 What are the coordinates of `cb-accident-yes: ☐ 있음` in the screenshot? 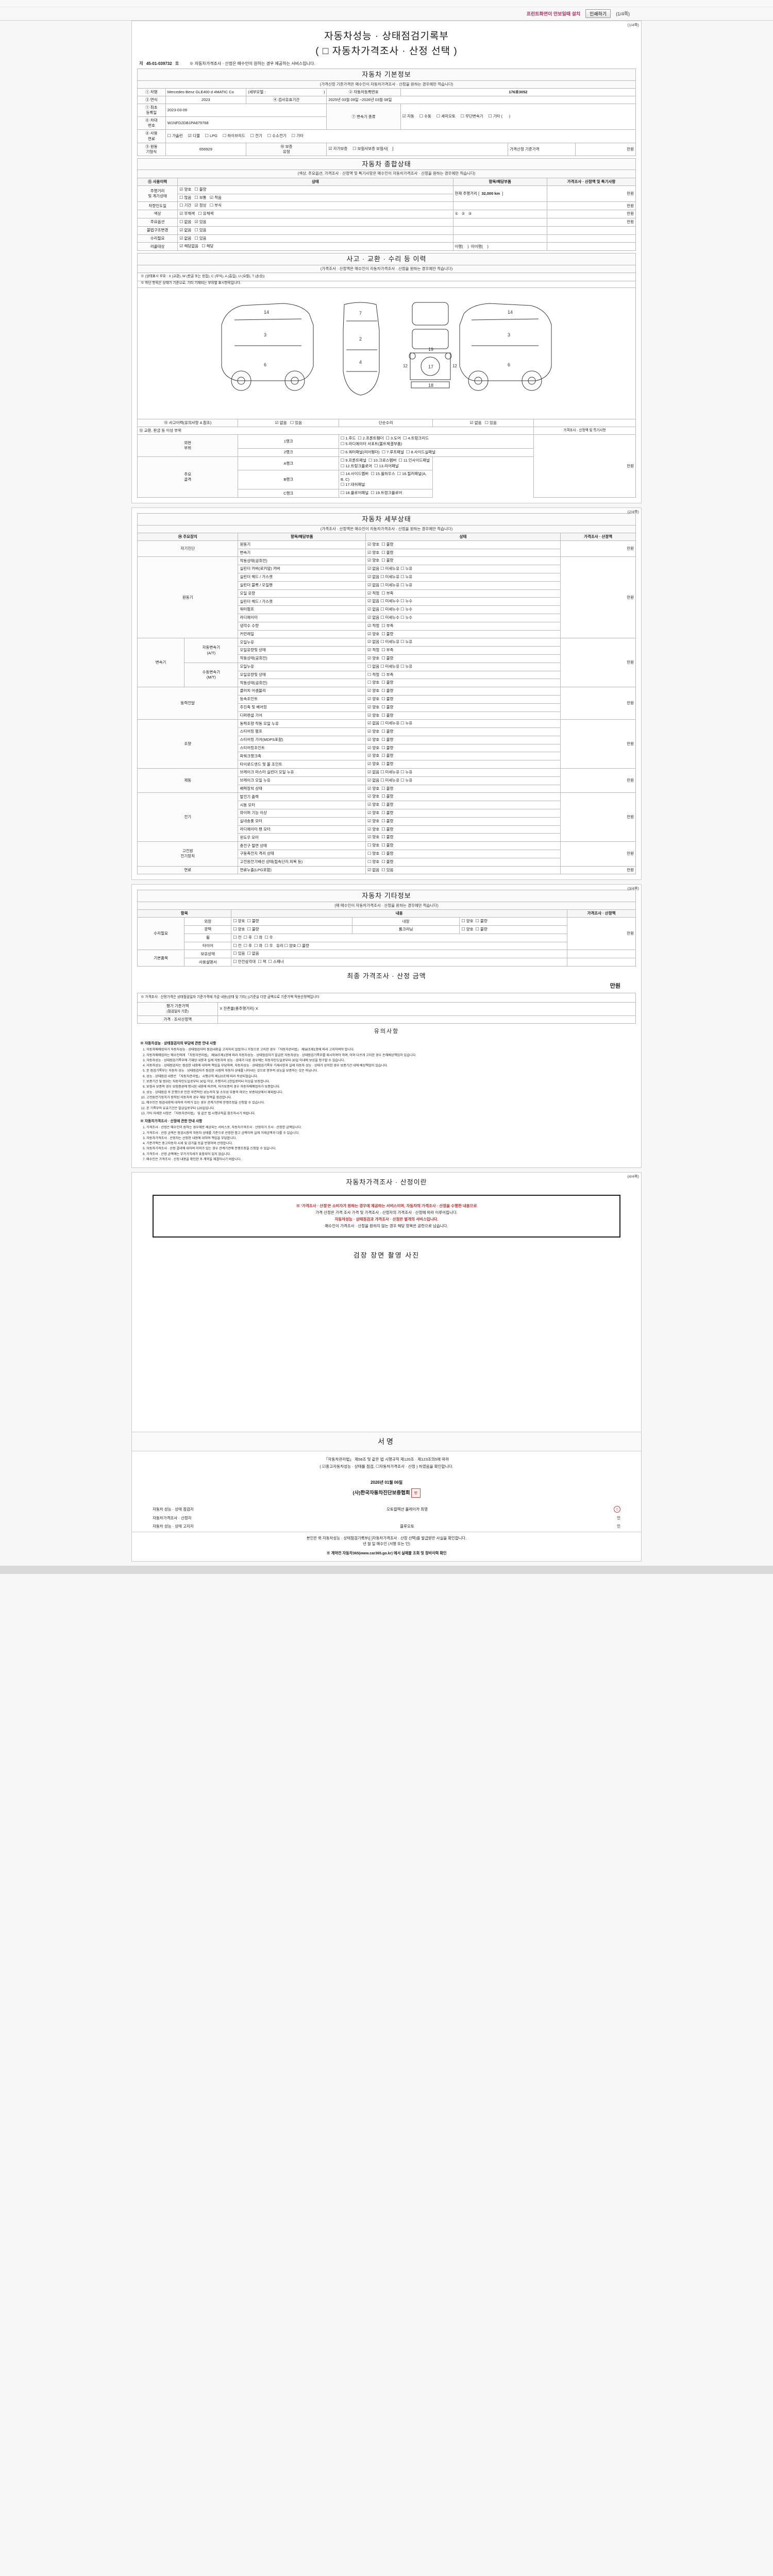 It's located at (296, 422).